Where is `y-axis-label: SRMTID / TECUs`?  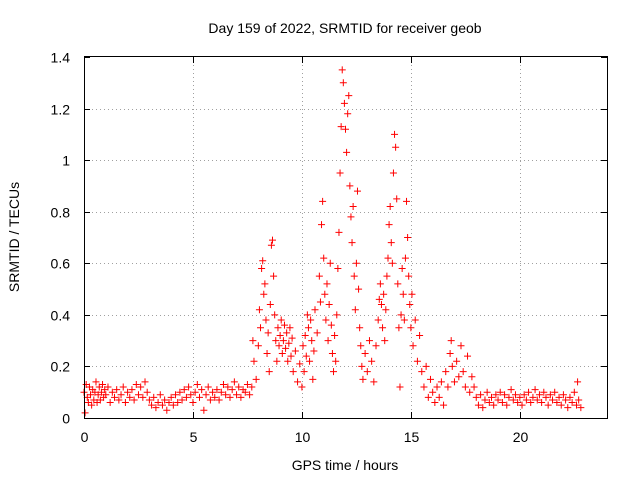 y-axis-label: SRMTID / TECUs is located at coordinates (14, 237).